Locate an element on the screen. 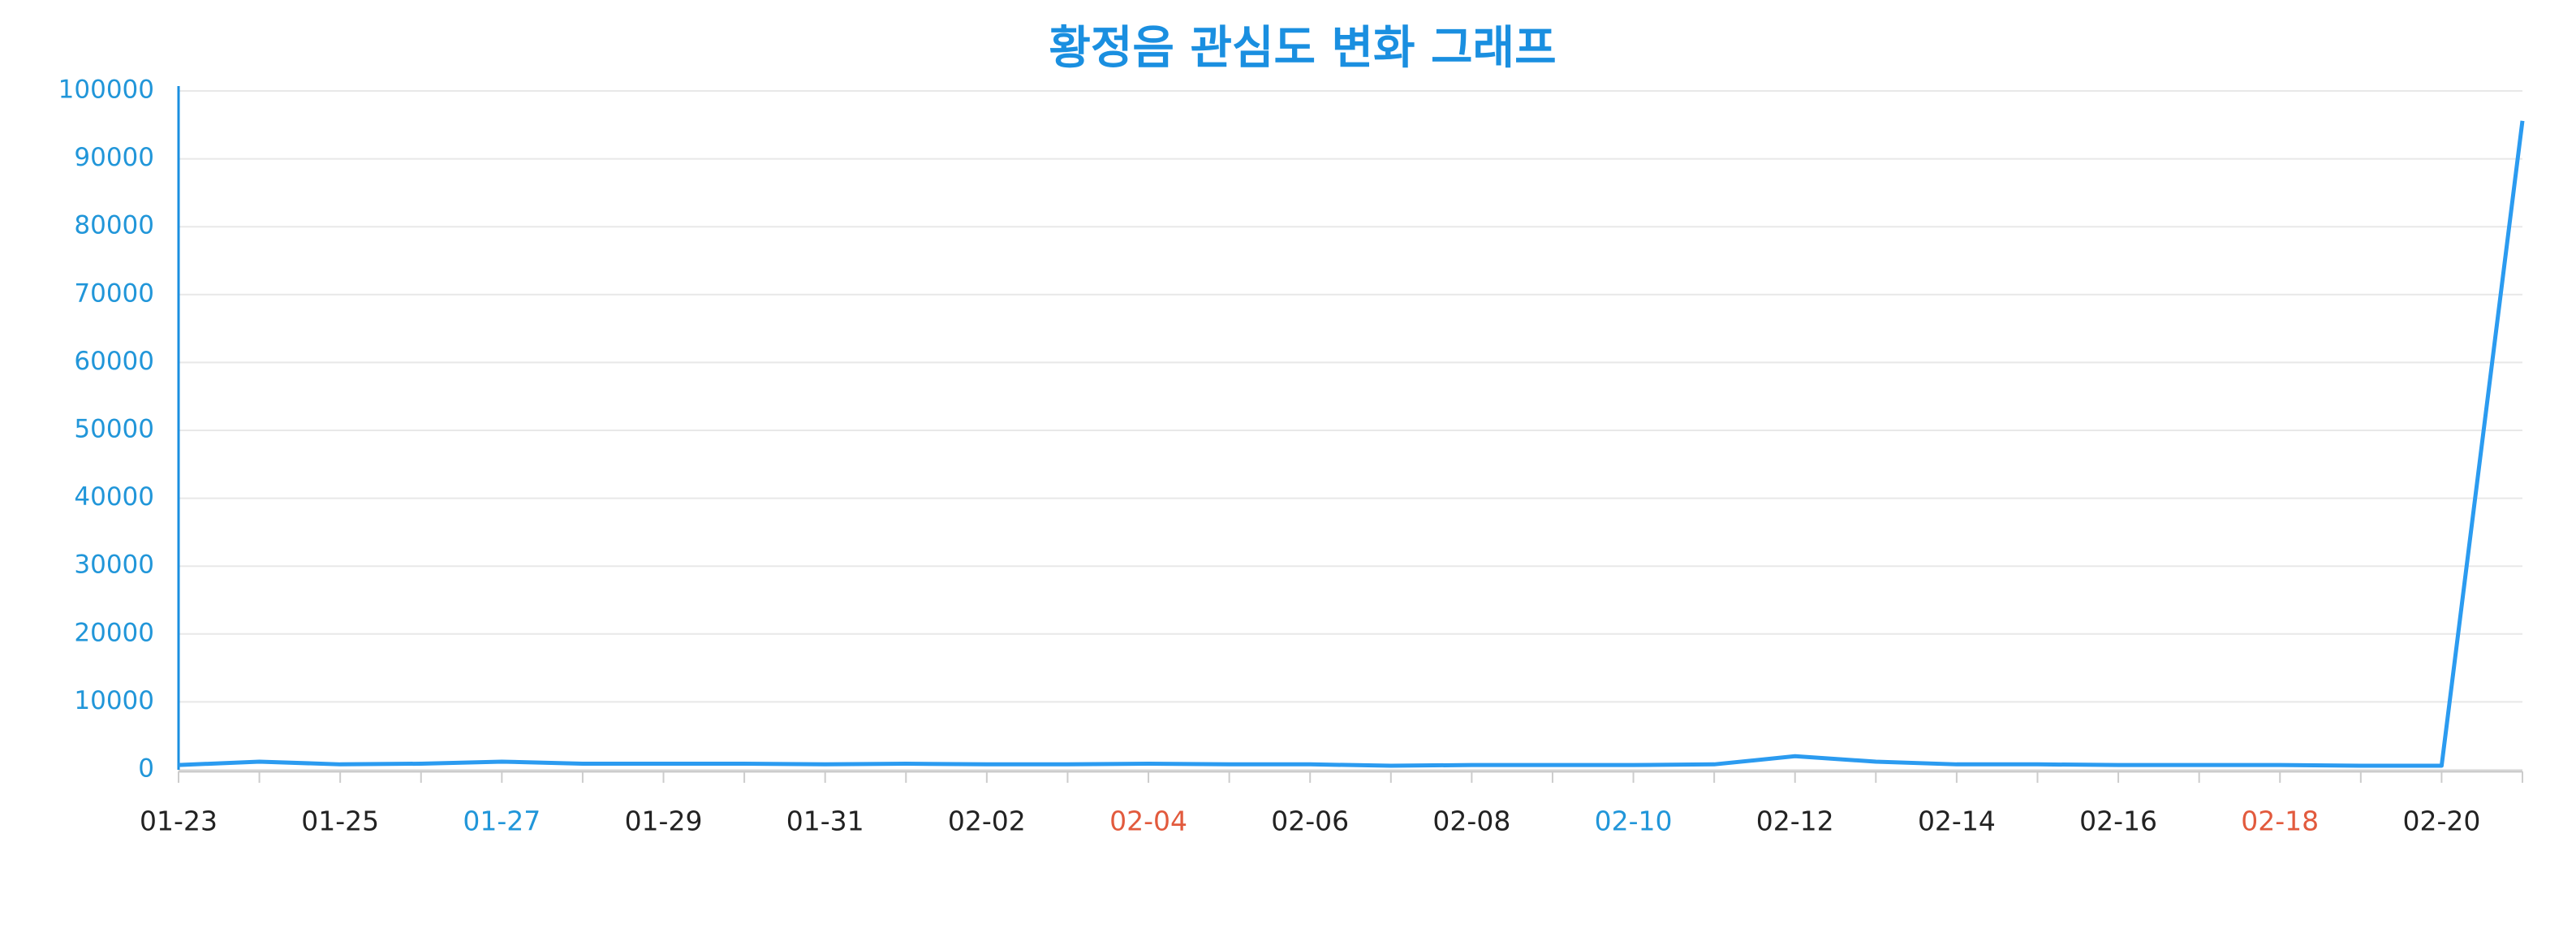  y-tick-label: 50000 is located at coordinates (114, 429).